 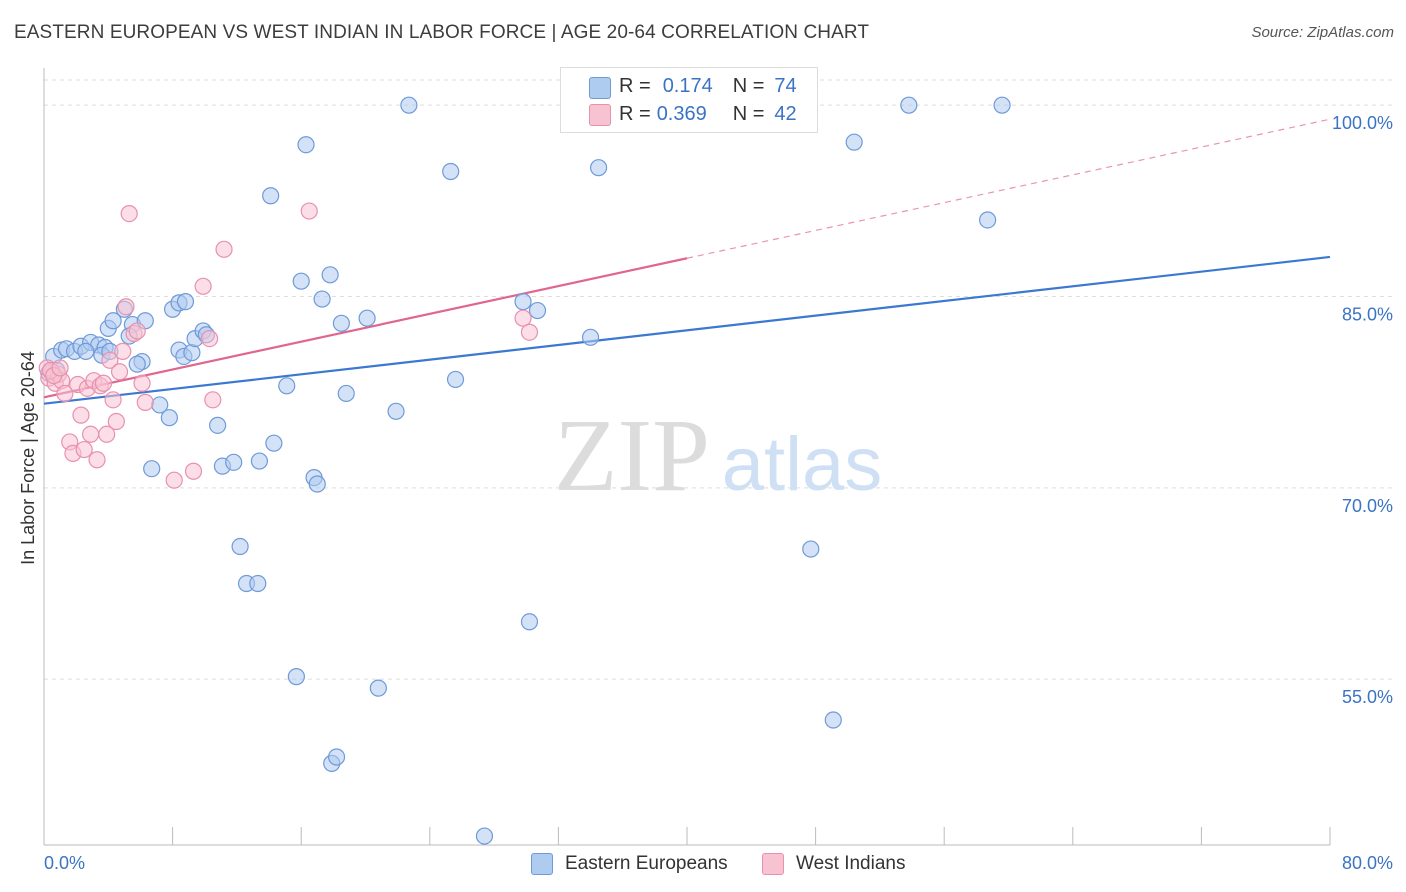 What do you see at coordinates (802, 464) in the screenshot?
I see `watermark-atlas: atlas` at bounding box center [802, 464].